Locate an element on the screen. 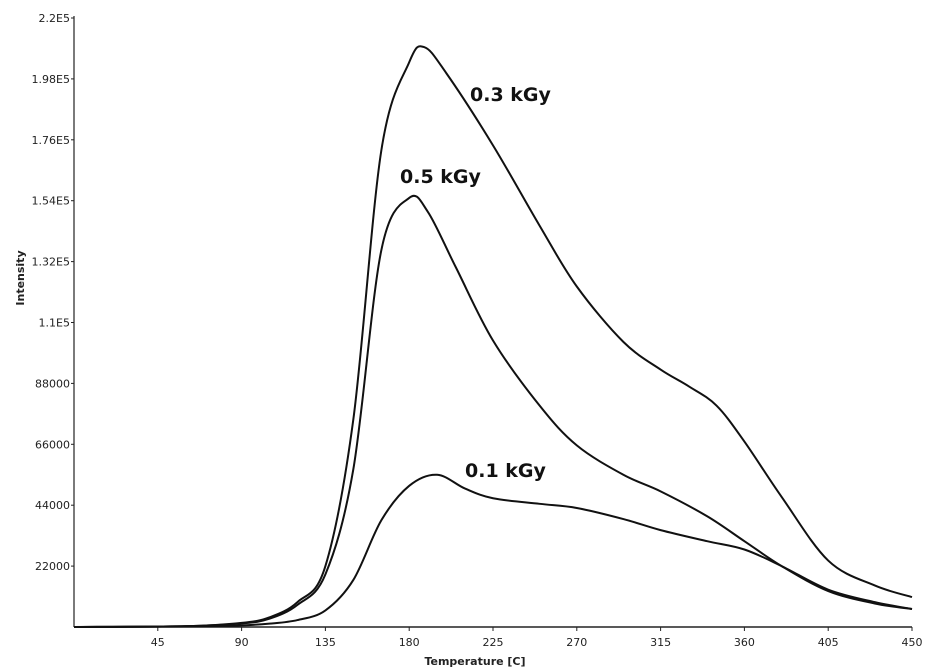  y-tick-label: 88000 is located at coordinates (52, 383).